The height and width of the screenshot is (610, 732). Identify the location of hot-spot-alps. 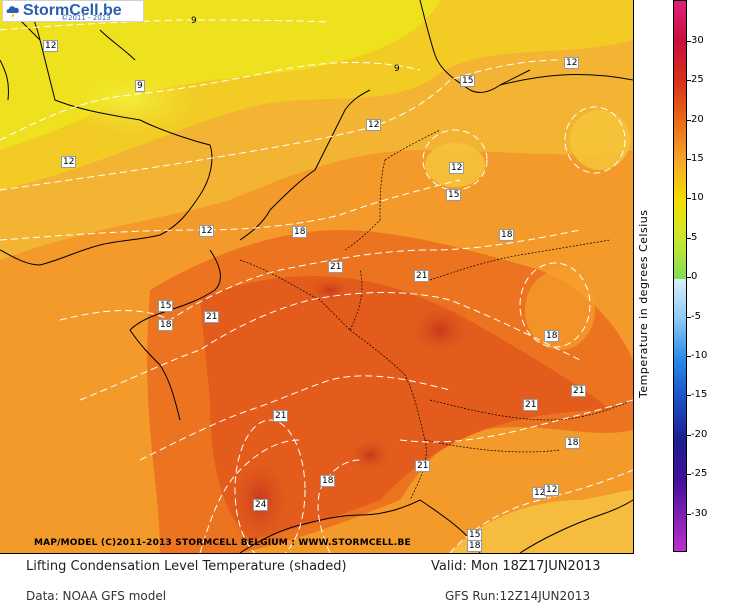
(370, 455).